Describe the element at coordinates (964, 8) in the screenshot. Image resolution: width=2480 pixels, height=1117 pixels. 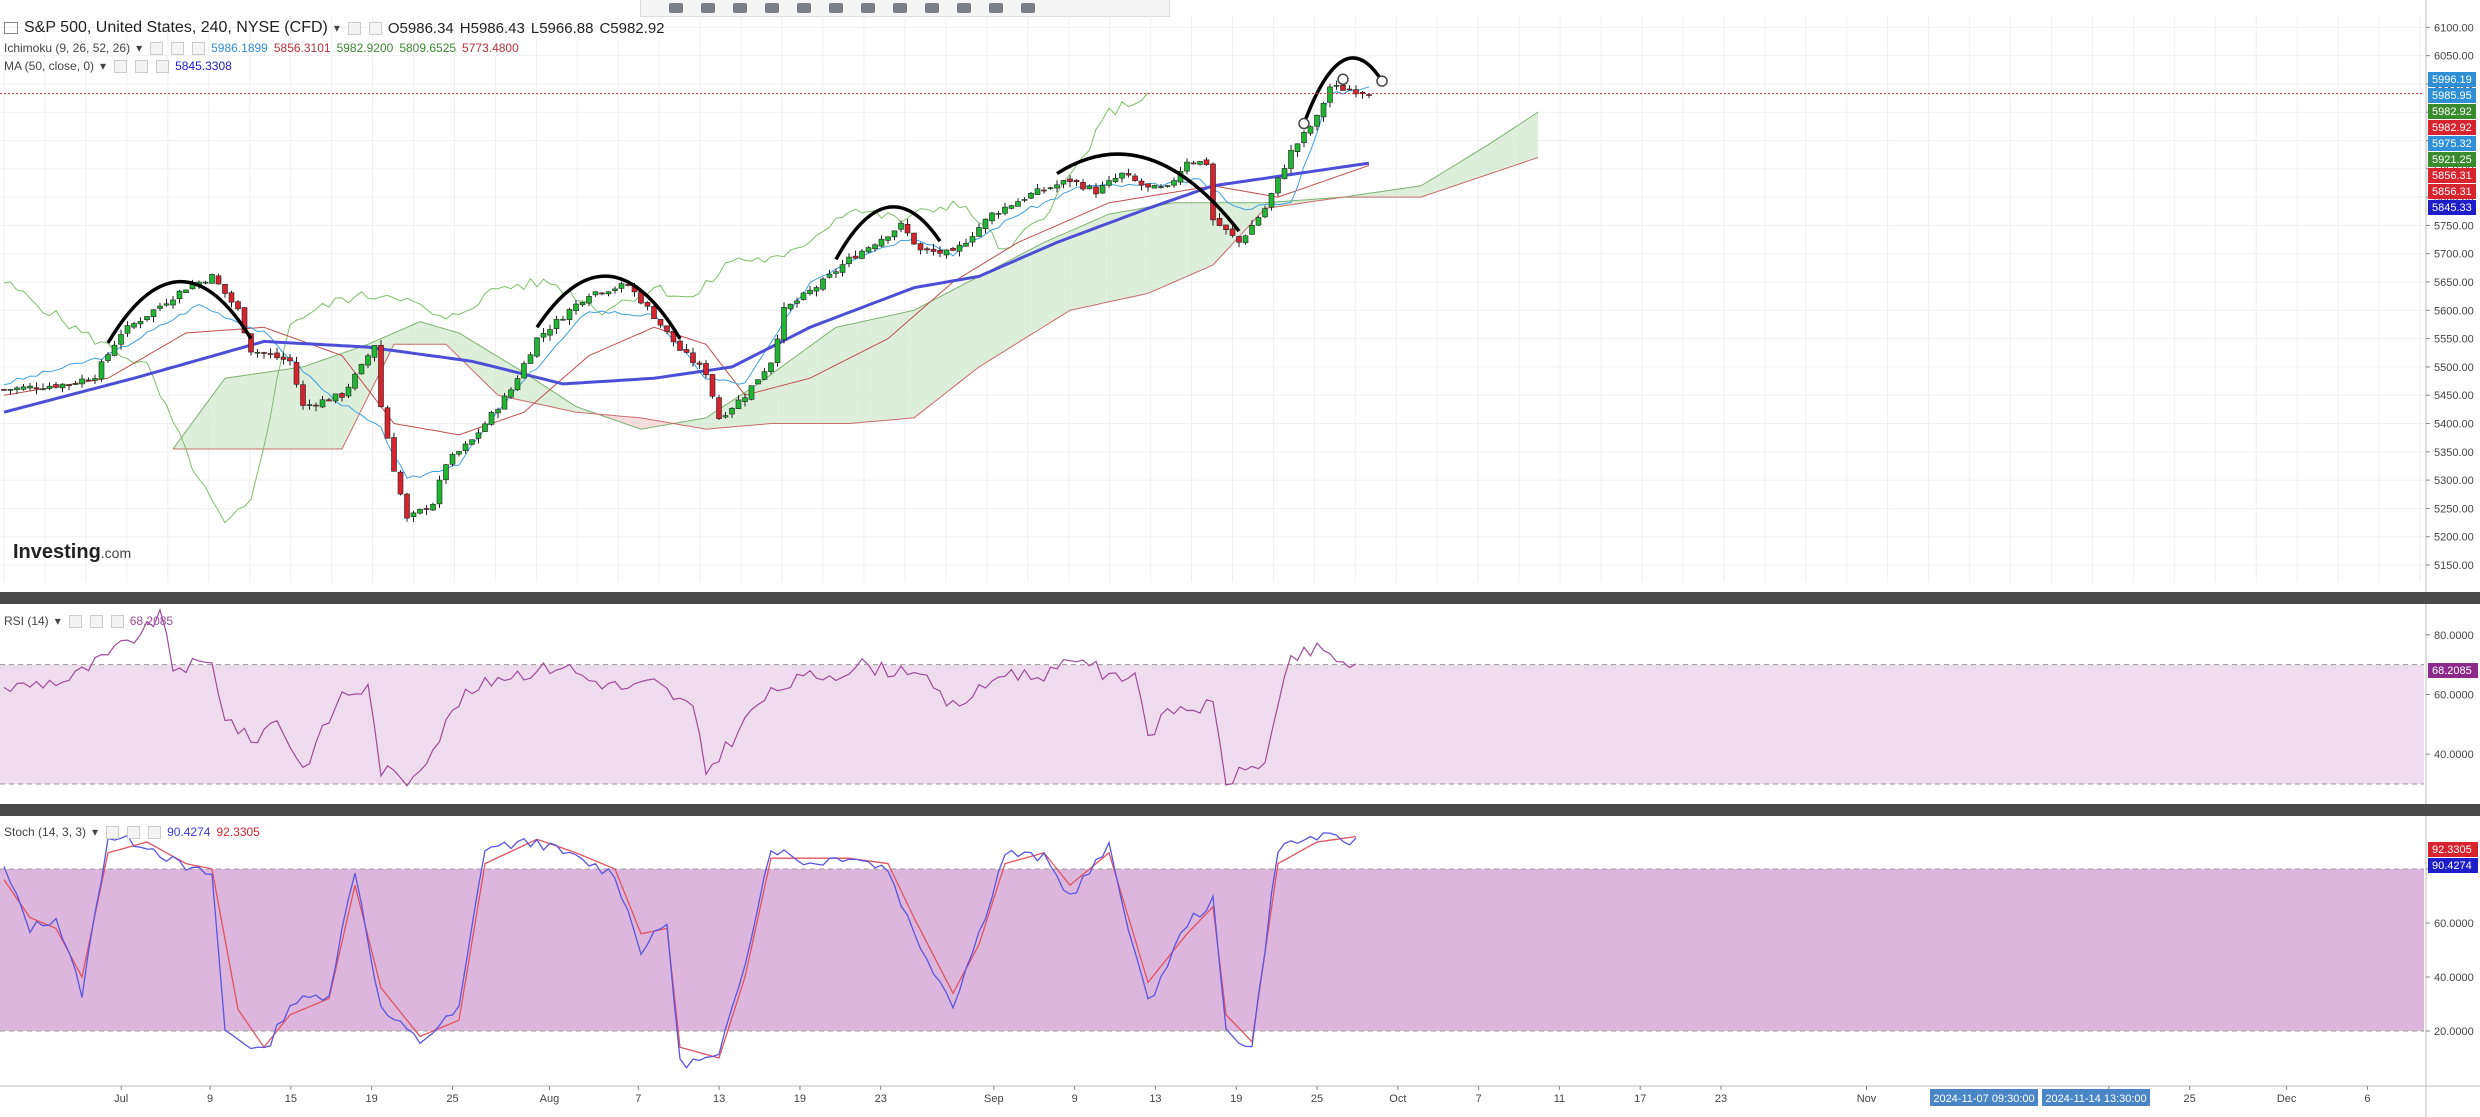
I see `lock-icon` at that location.